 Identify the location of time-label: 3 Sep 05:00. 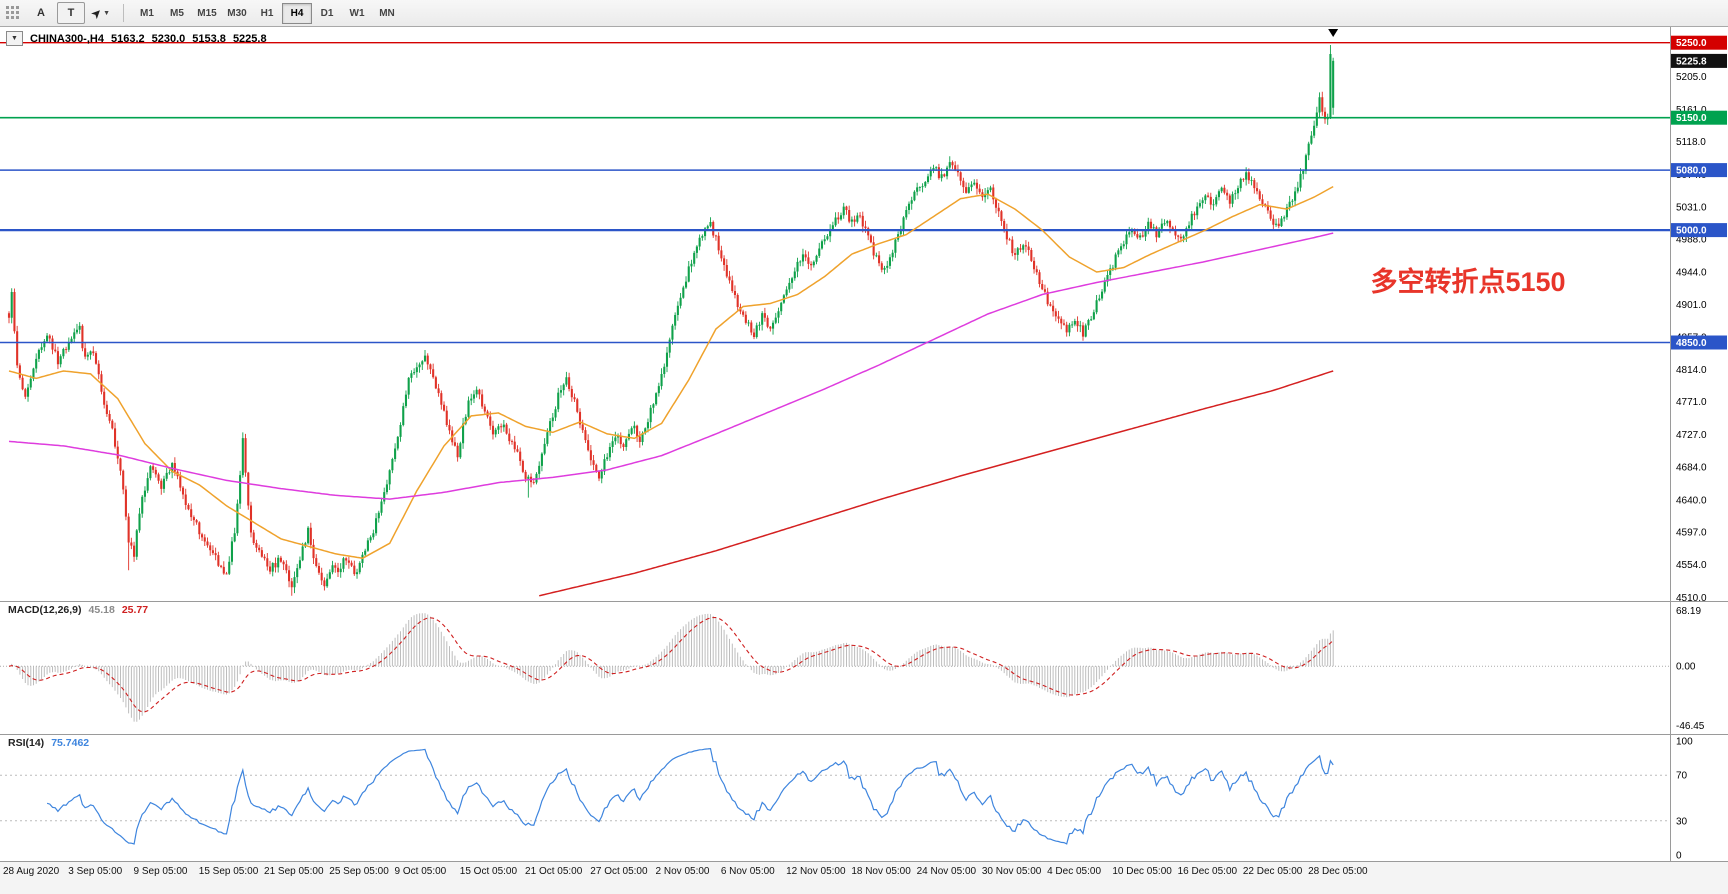
(95, 871).